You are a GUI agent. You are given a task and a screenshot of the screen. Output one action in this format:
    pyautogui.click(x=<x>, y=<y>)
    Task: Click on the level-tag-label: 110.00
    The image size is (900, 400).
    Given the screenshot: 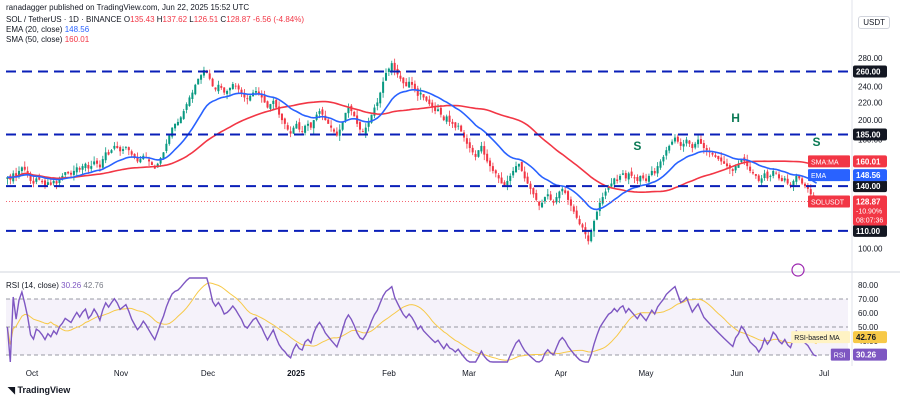 What is the action you would take?
    pyautogui.click(x=868, y=231)
    